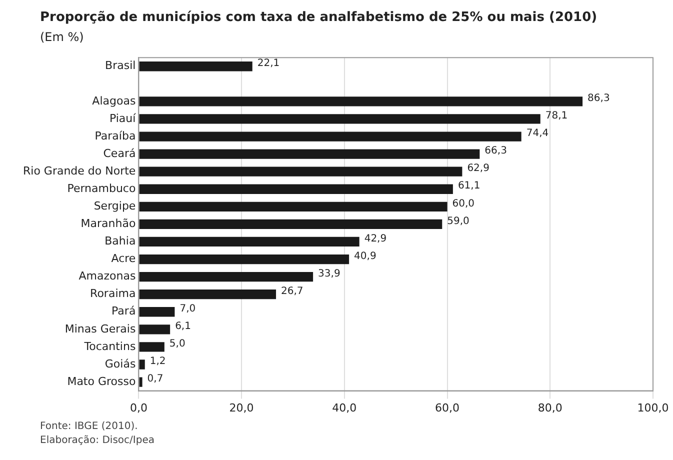 This screenshot has height=460, width=673. I want to click on data-label: 66,3, so click(495, 151).